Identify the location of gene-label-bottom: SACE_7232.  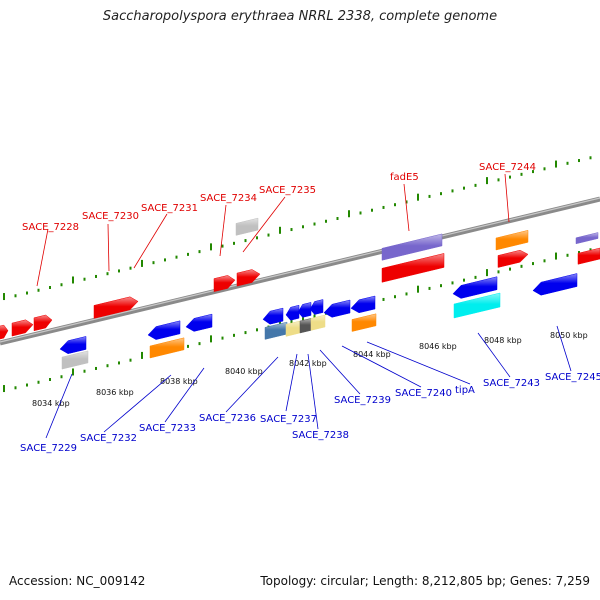
(108, 438).